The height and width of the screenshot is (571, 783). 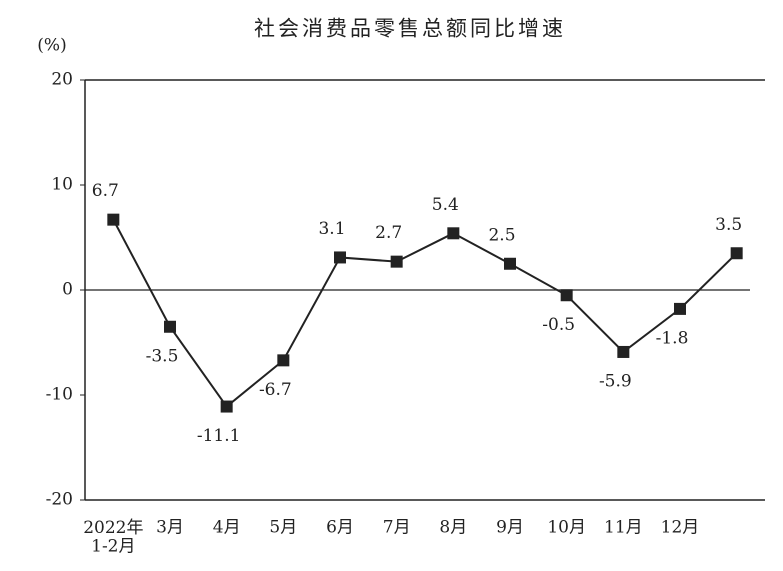 I want to click on y-tick-label: -20, so click(x=59, y=500).